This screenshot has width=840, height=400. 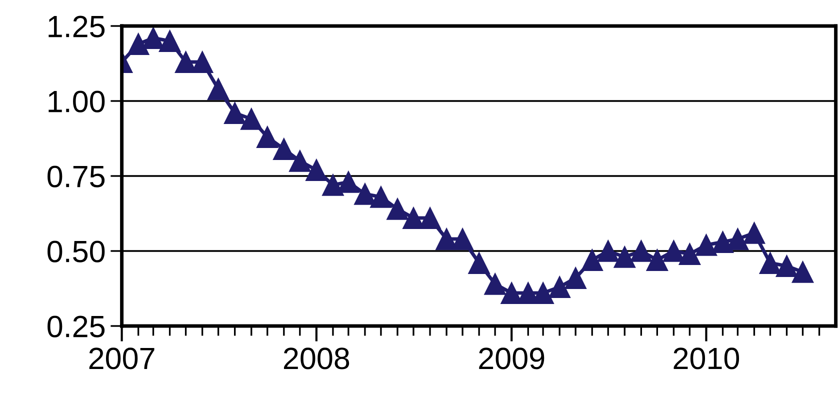 What do you see at coordinates (121, 359) in the screenshot?
I see `x-tick-label: 2007` at bounding box center [121, 359].